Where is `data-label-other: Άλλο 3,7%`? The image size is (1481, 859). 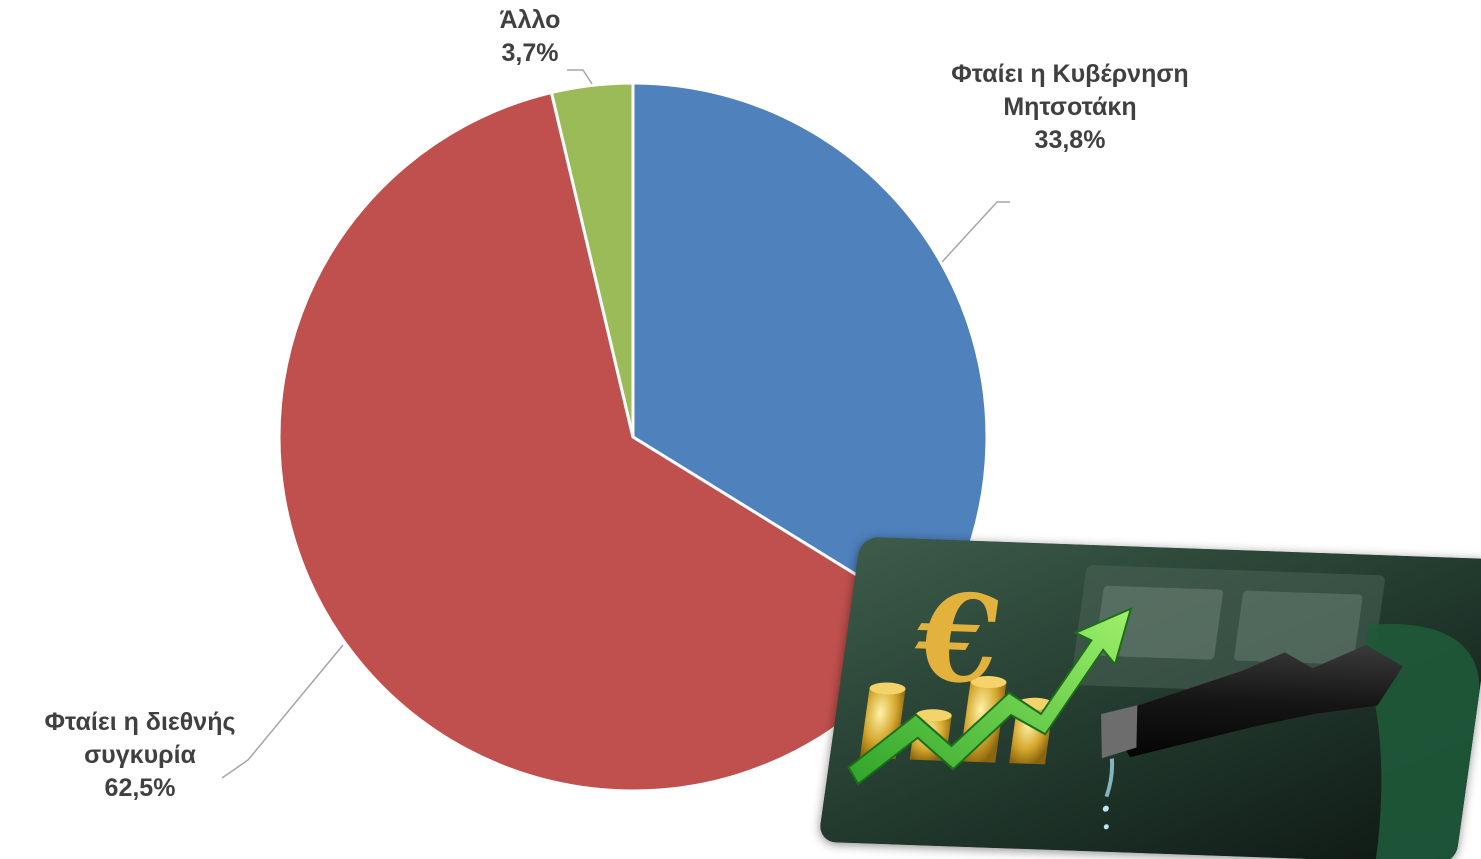
data-label-other: Άλλο 3,7% is located at coordinates (530, 36).